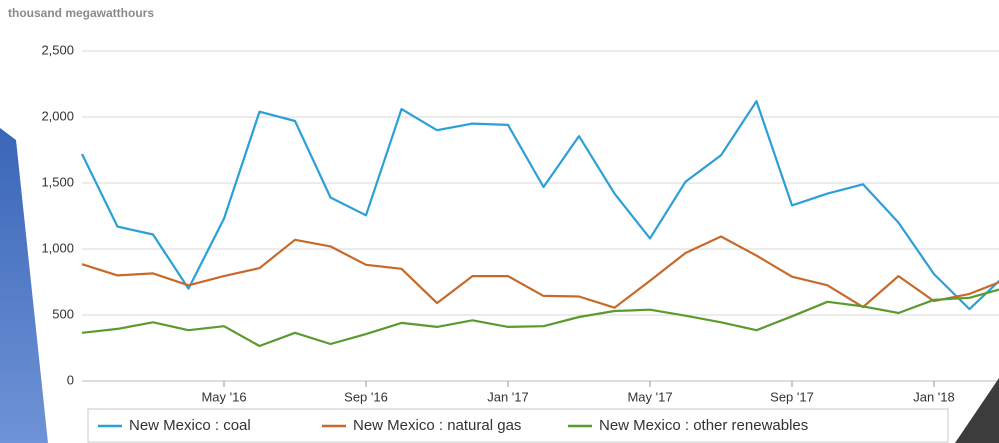 This screenshot has width=999, height=443. What do you see at coordinates (792, 396) in the screenshot?
I see `x-tick-label: Sep '17` at bounding box center [792, 396].